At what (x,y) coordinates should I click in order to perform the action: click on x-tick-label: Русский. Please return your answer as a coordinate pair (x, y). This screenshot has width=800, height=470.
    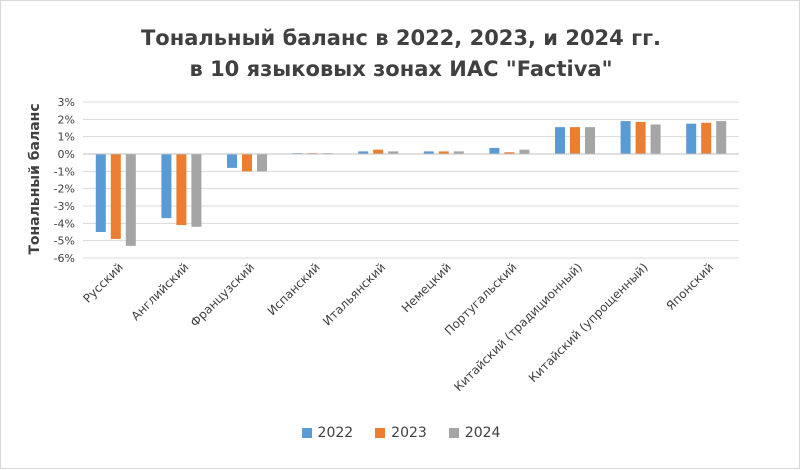
    Looking at the image, I should click on (103, 283).